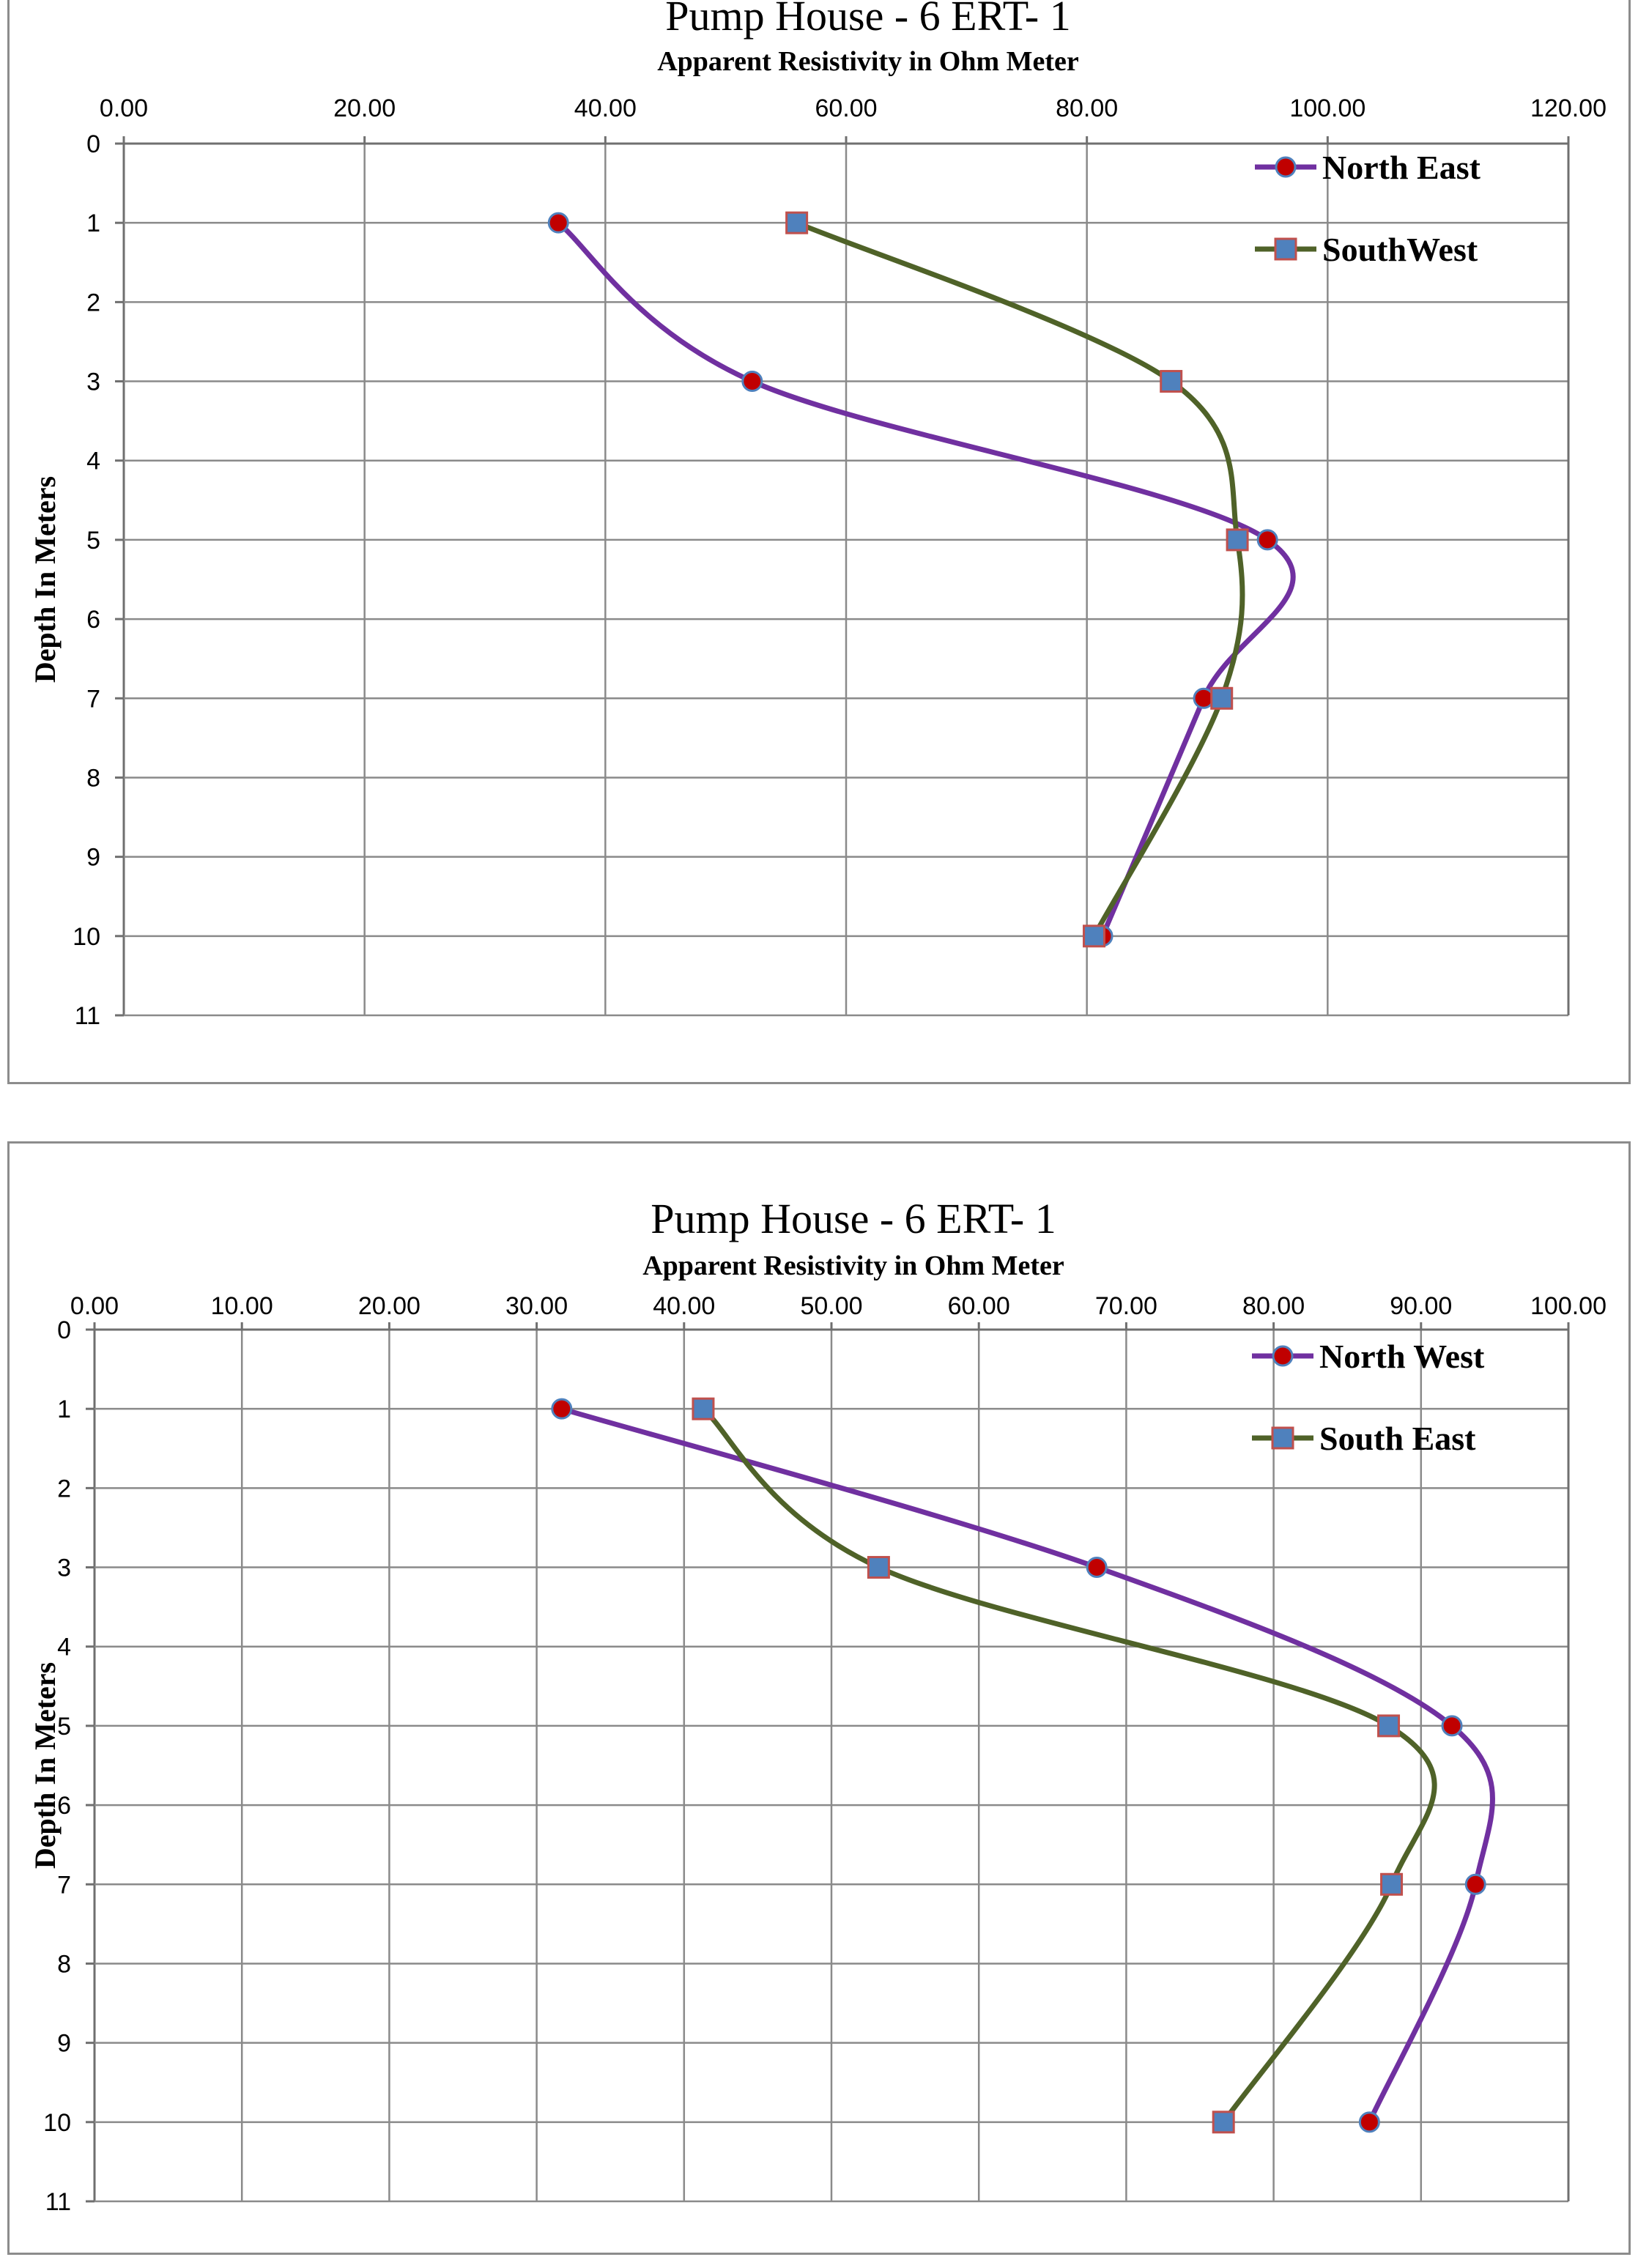 The width and height of the screenshot is (1638, 2268). I want to click on legend-entry: SouthWest, so click(1366, 250).